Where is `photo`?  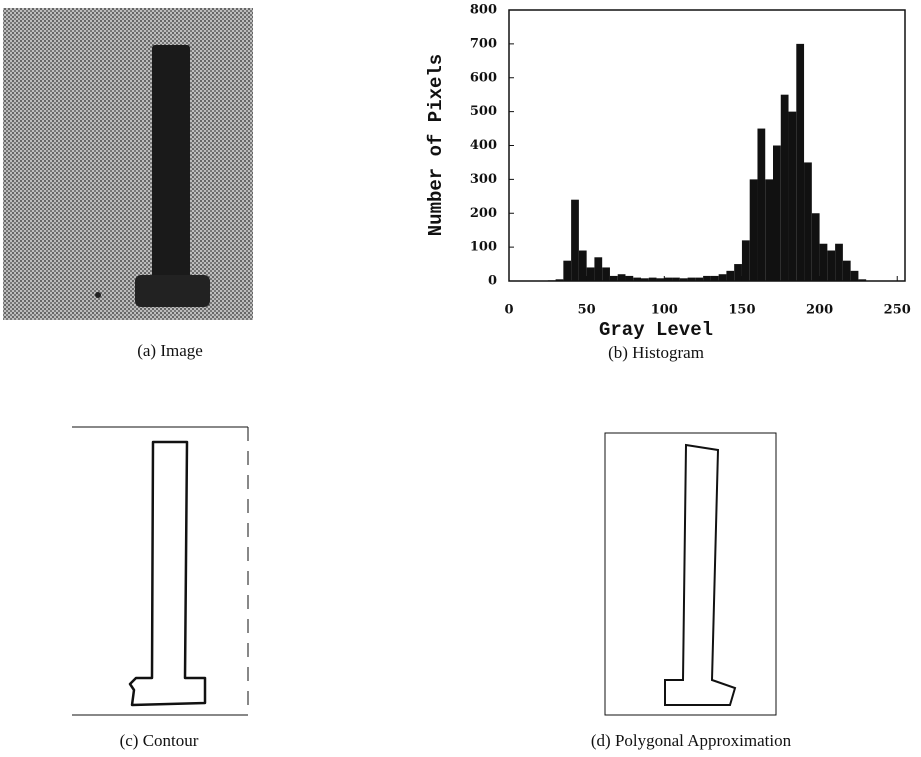
photo is located at coordinates (128, 164).